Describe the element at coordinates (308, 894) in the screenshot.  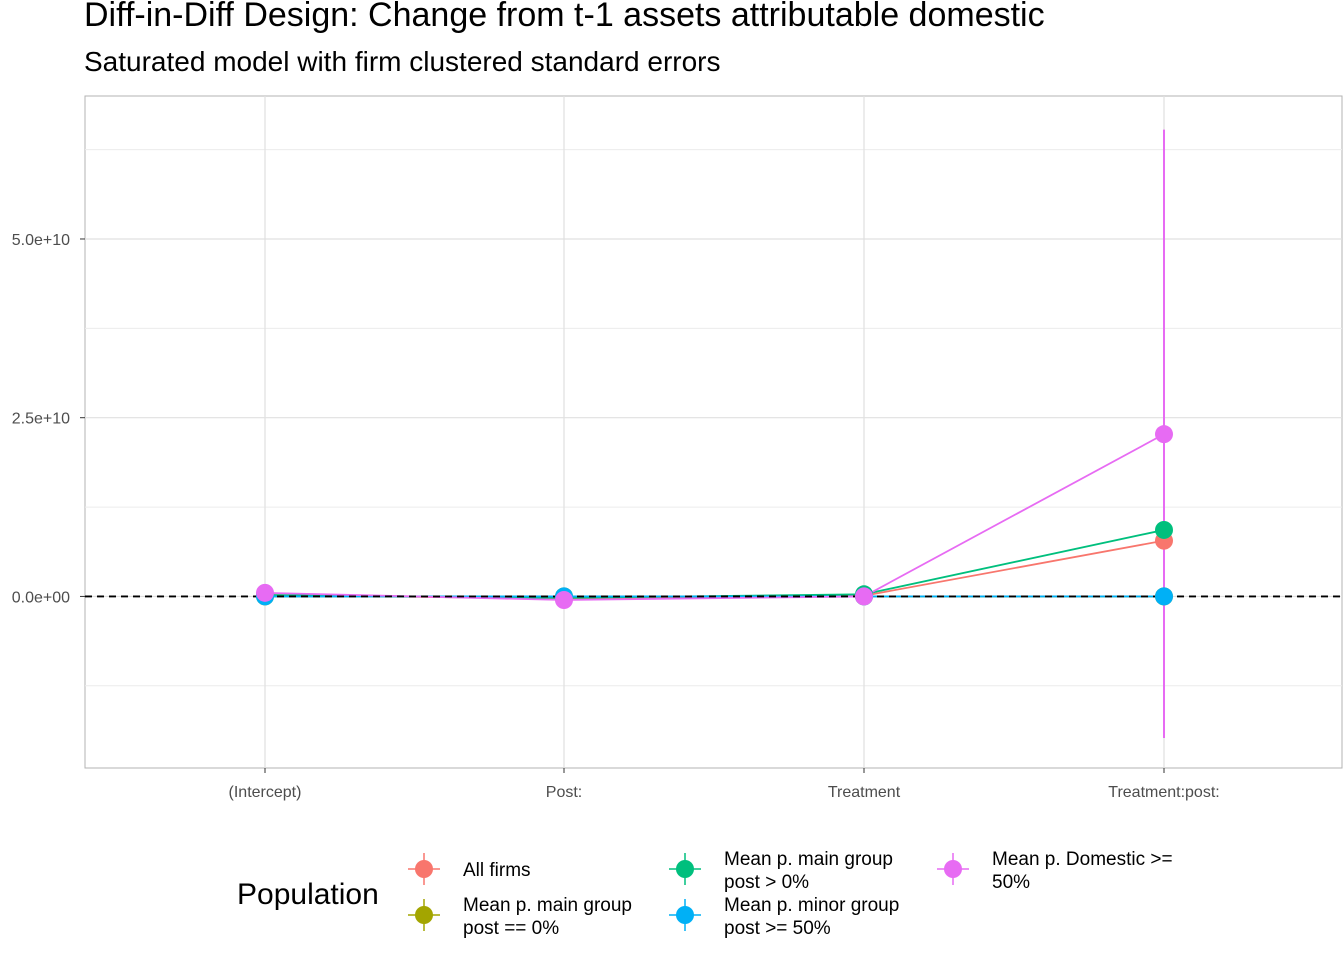
I see `legend-title: Population` at that location.